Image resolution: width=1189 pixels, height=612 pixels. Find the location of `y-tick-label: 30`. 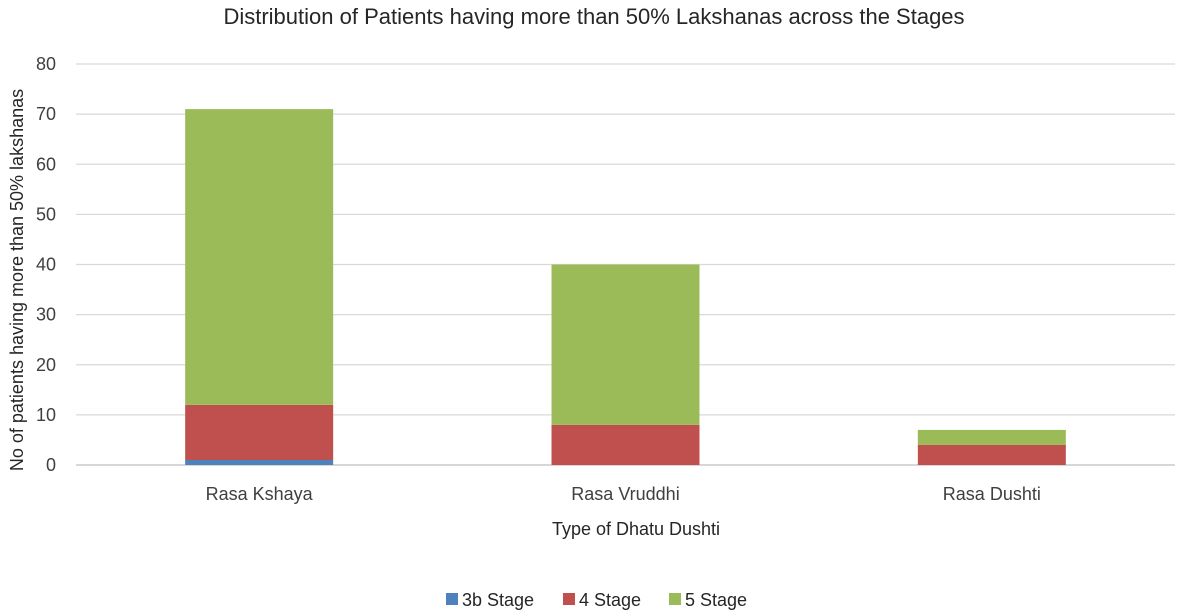

y-tick-label: 30 is located at coordinates (46, 315).